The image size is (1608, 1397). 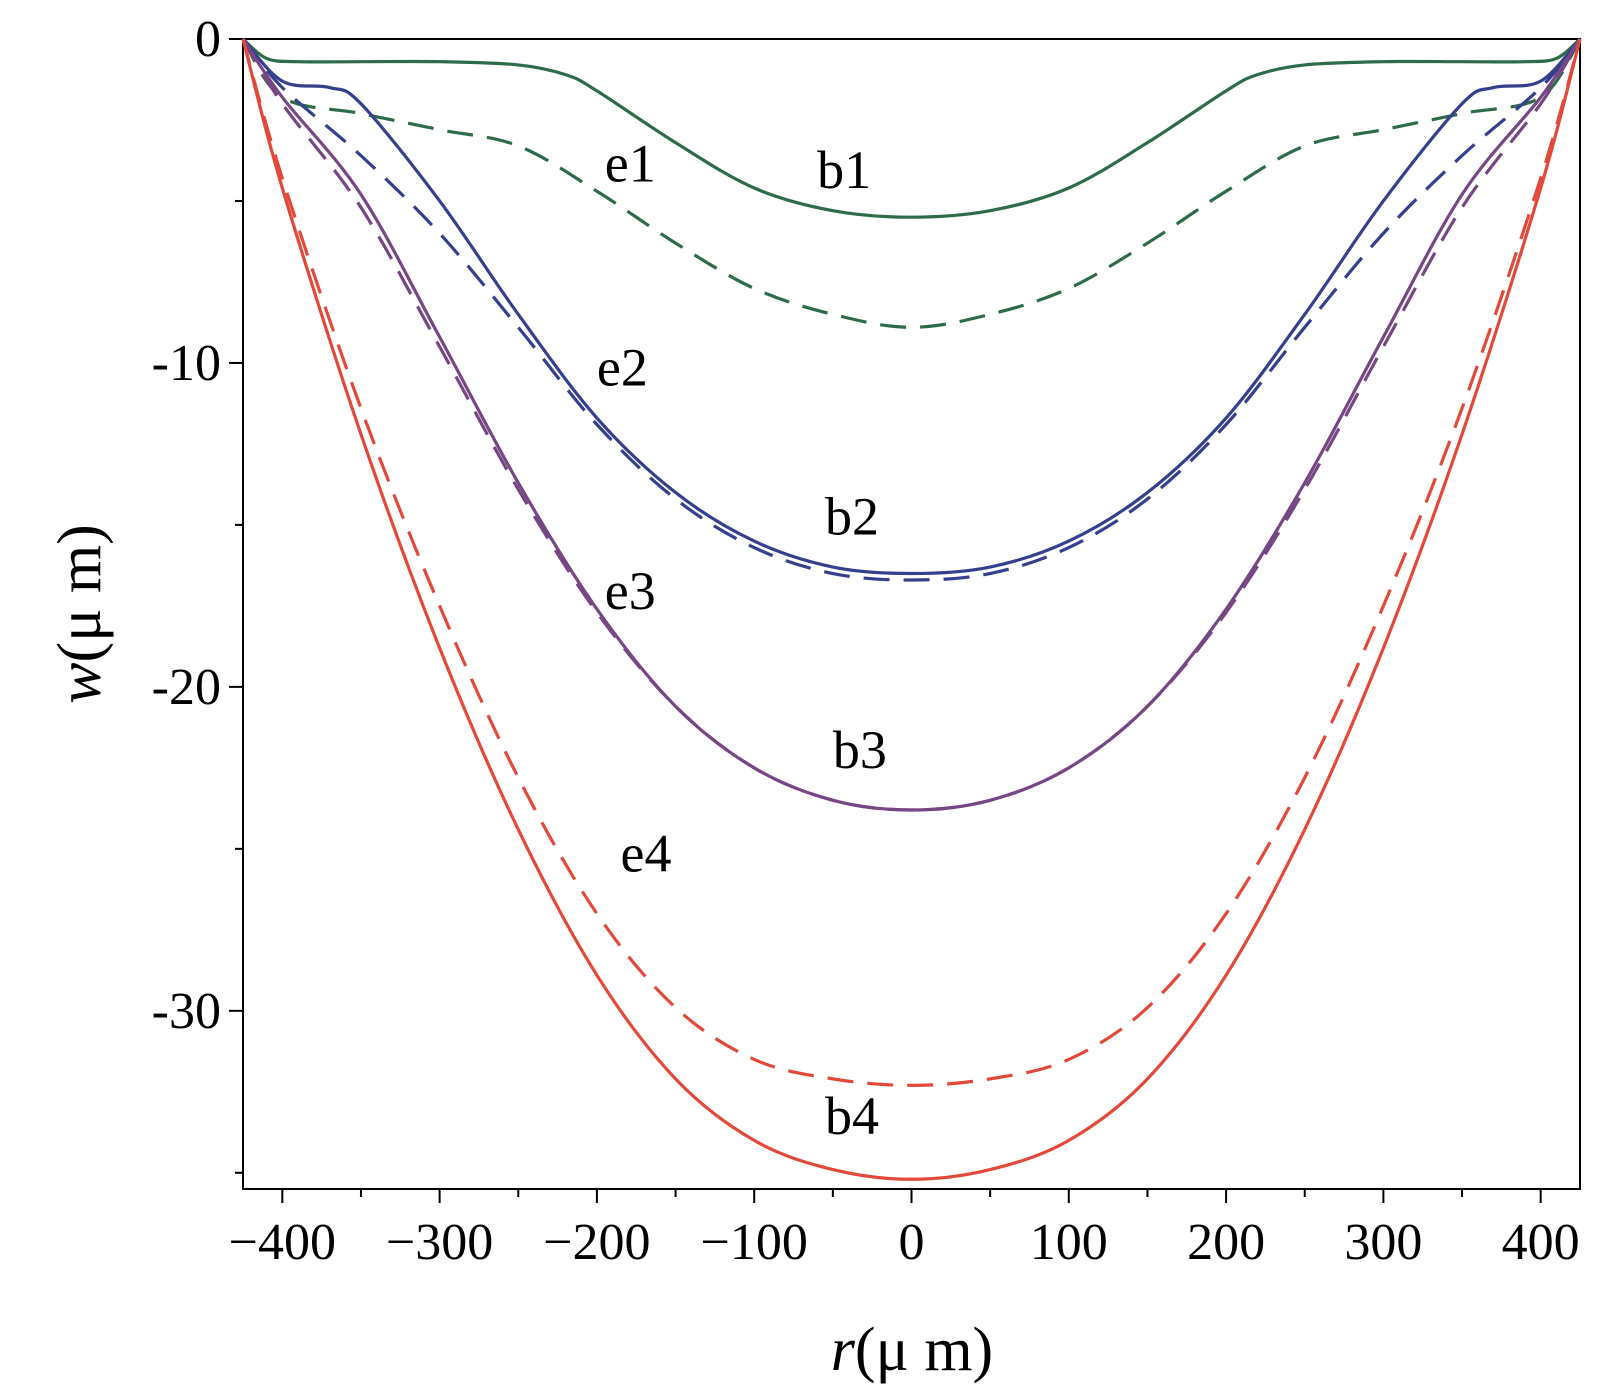 I want to click on x-tick-label: −200, so click(x=596, y=1242).